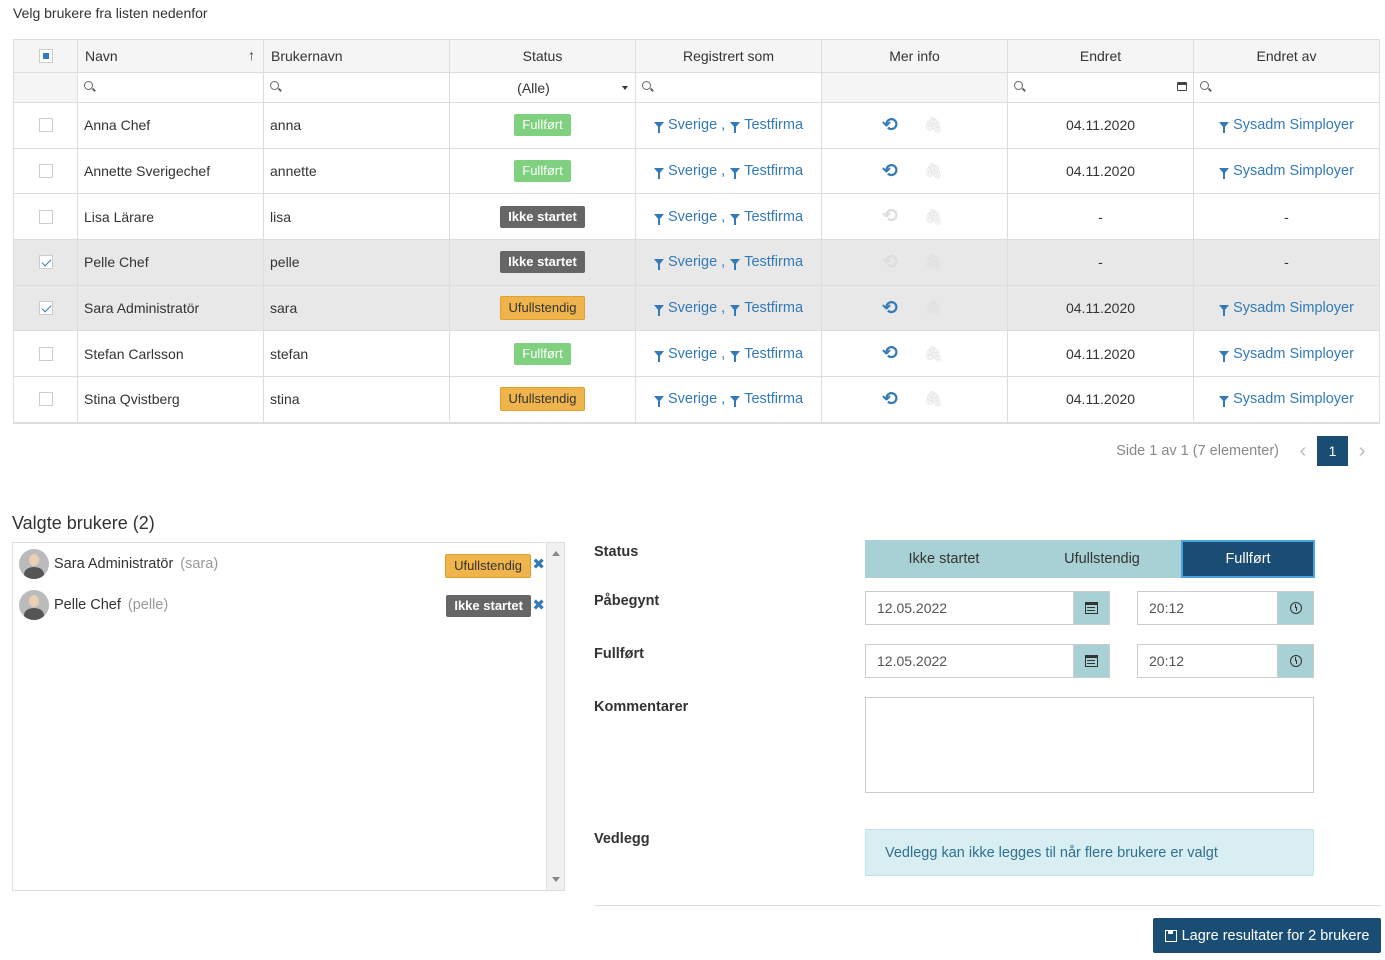 The width and height of the screenshot is (1385, 960). Describe the element at coordinates (251, 55) in the screenshot. I see `sort-ascending-icon: ↑` at that location.